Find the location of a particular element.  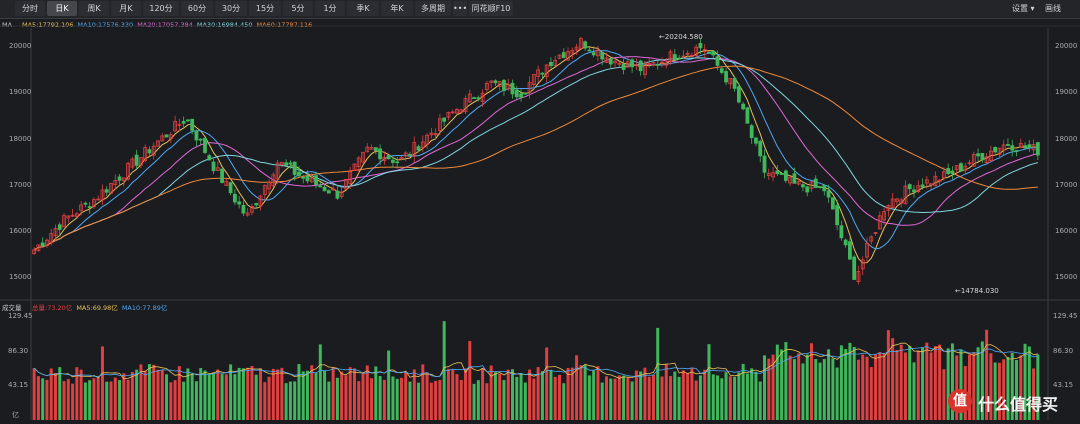

volume-tick-left: 43.15 is located at coordinates (18, 385).